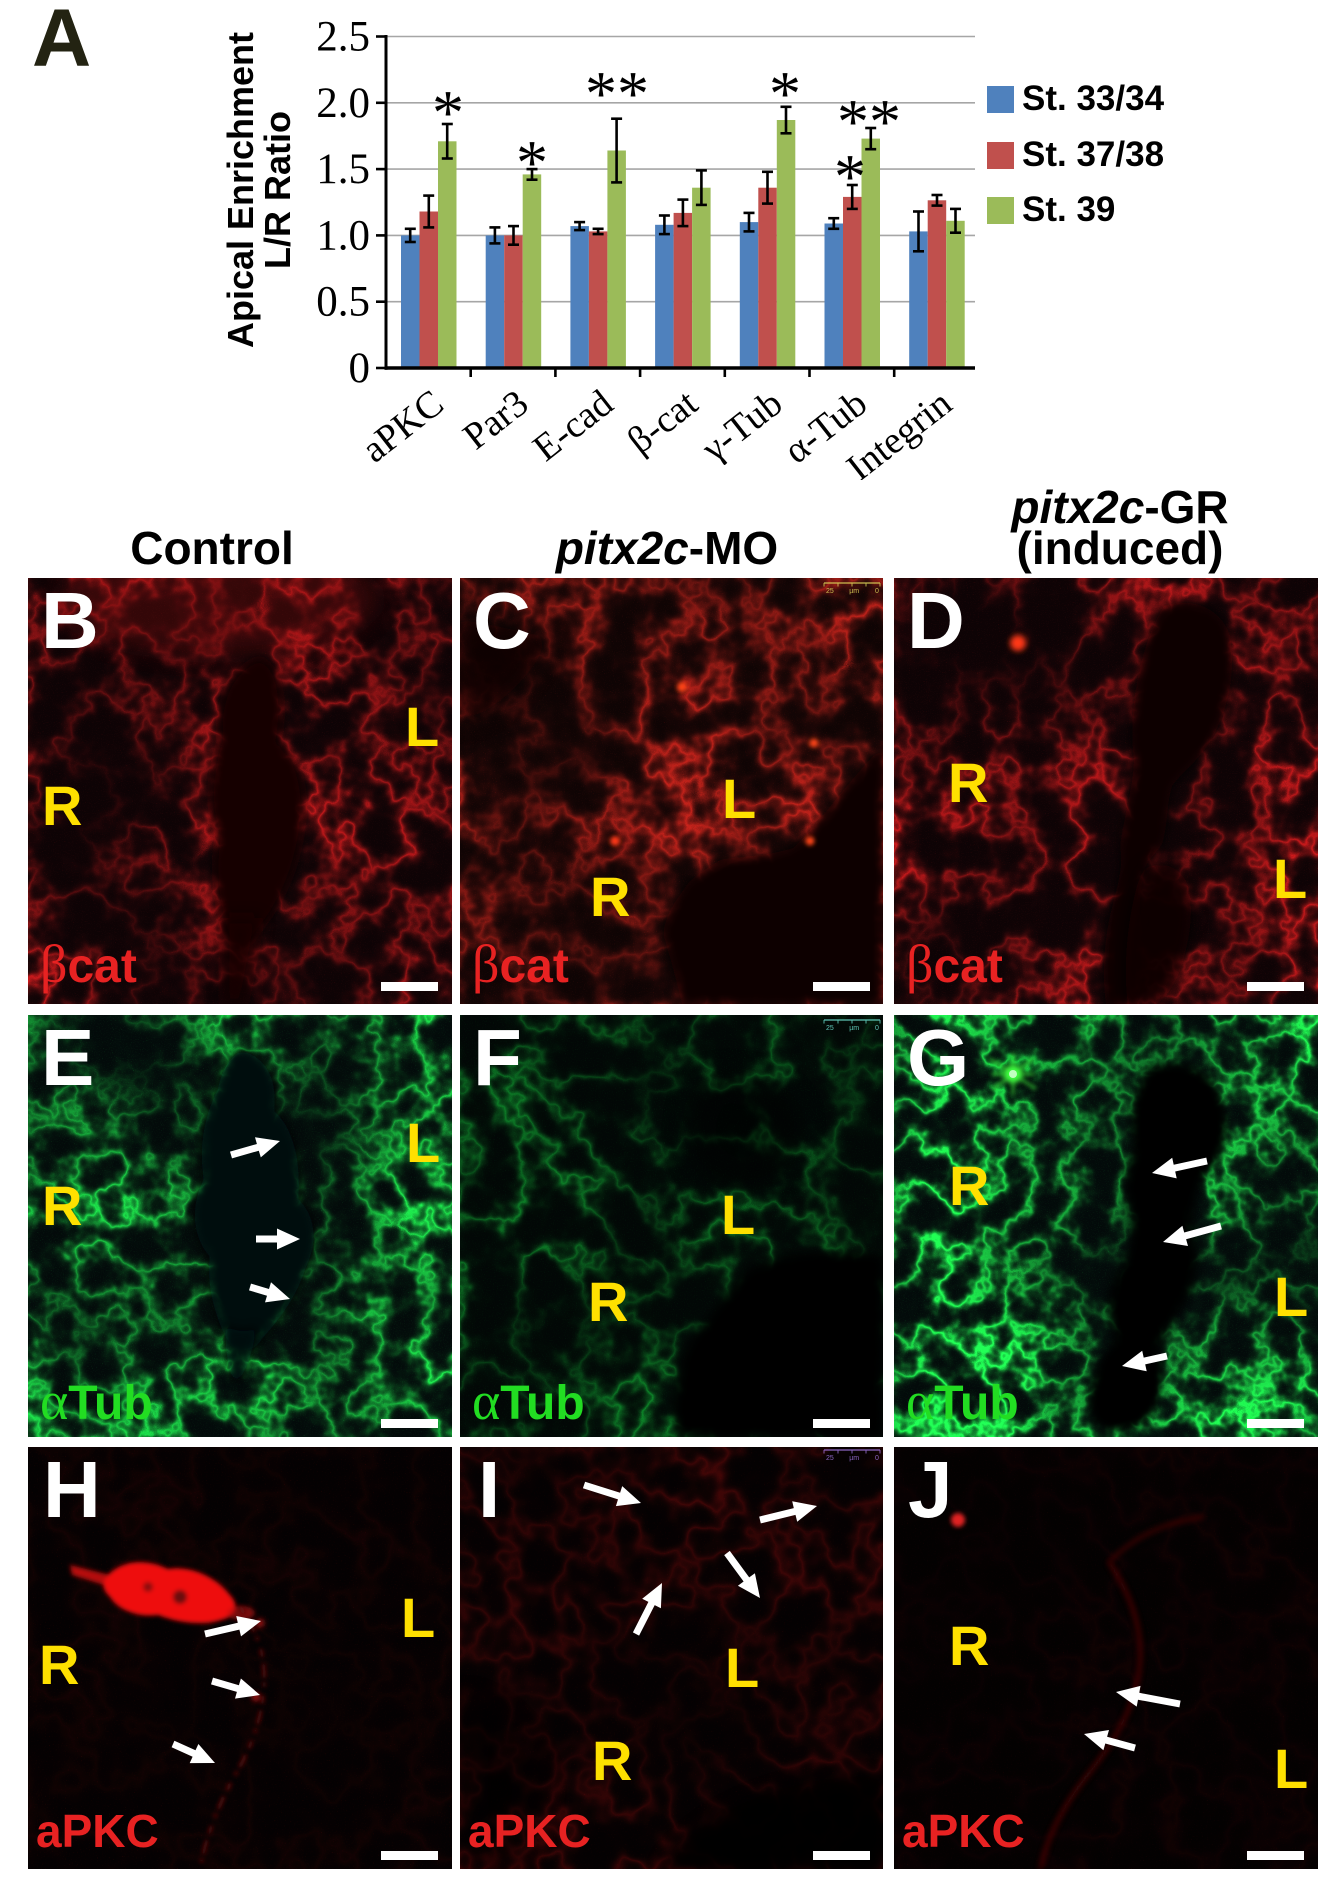 This screenshot has width=1336, height=1880. Describe the element at coordinates (70, 621) in the screenshot. I see `svg-text: B` at that location.